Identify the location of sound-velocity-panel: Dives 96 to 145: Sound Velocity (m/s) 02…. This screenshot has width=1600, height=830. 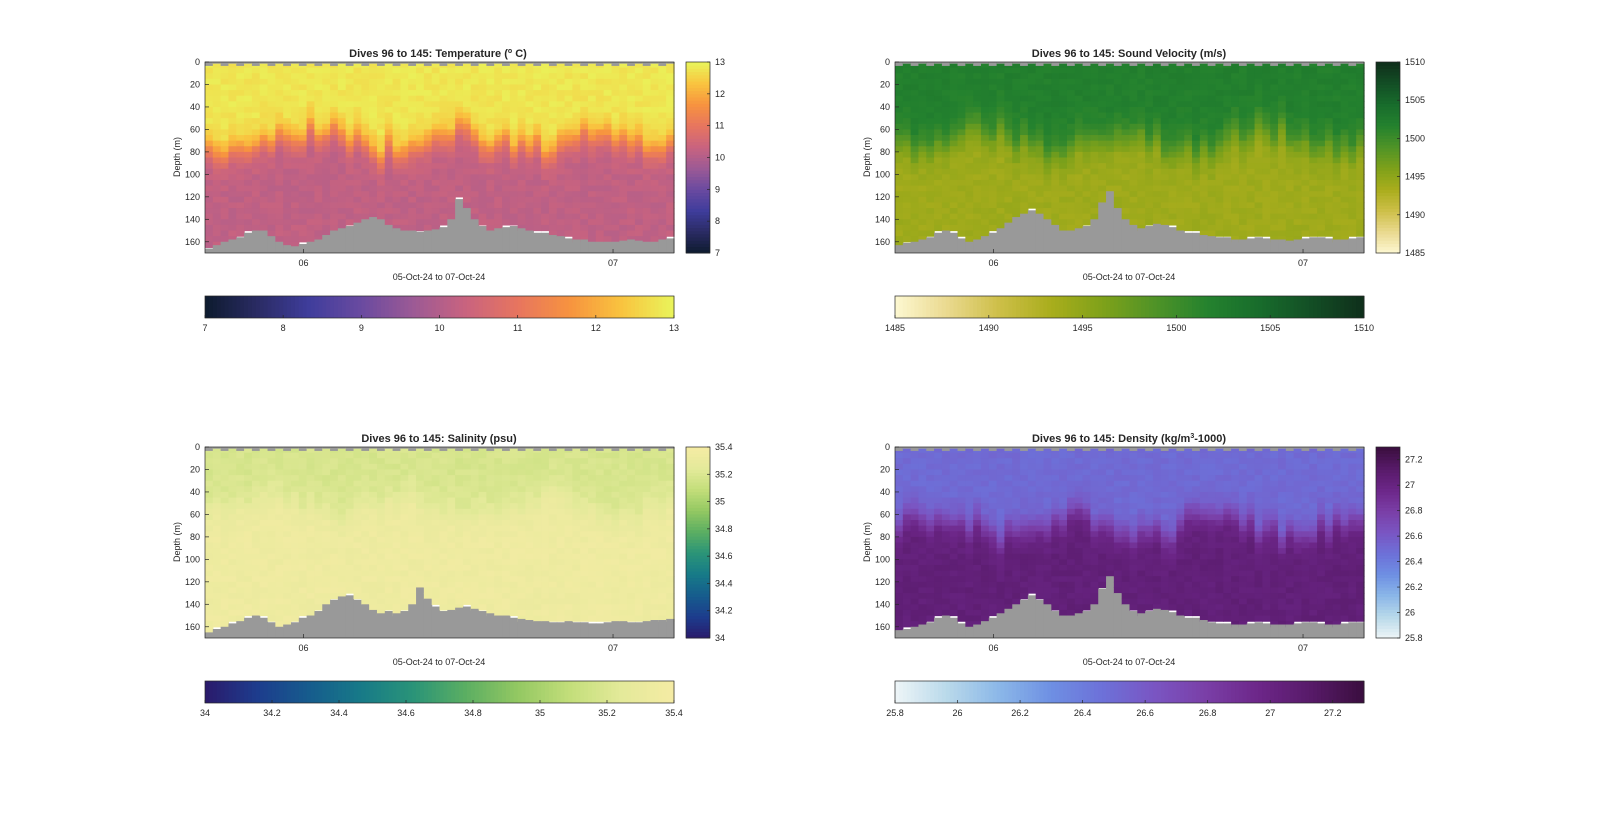
(1143, 190).